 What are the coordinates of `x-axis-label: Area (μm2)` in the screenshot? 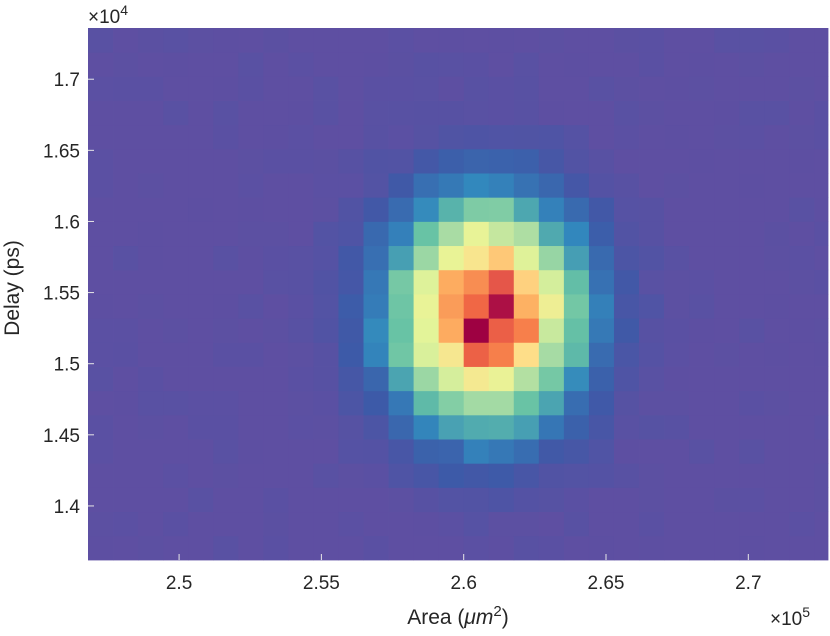 It's located at (458, 616).